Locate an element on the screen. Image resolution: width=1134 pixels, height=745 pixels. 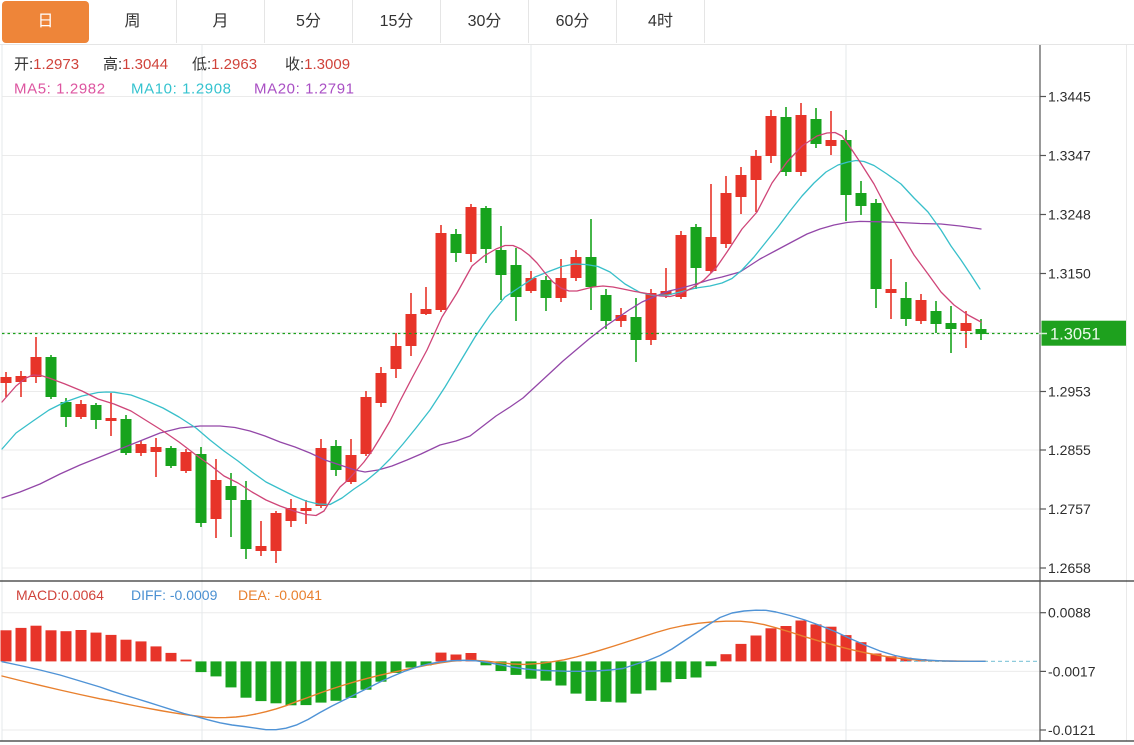
svg-text: 高:1.3044 is located at coordinates (135, 64).